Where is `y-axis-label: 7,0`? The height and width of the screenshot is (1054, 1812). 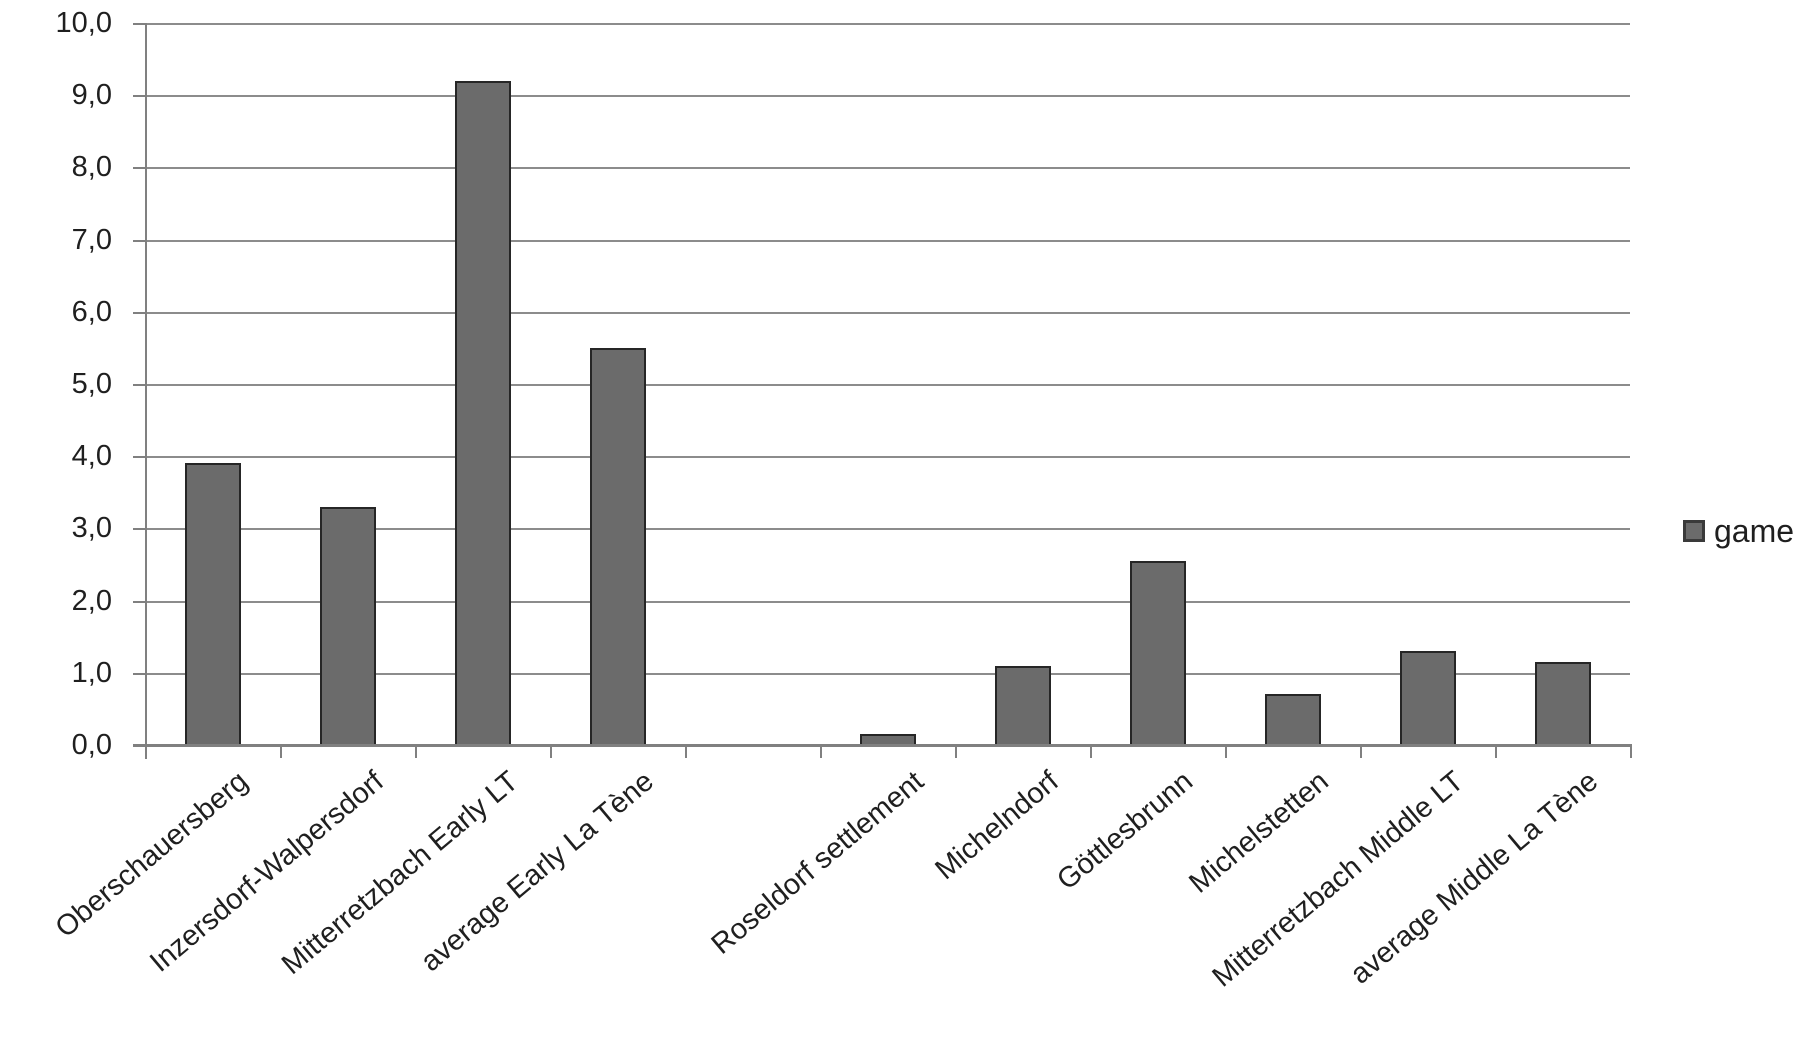
y-axis-label: 7,0 is located at coordinates (91, 239).